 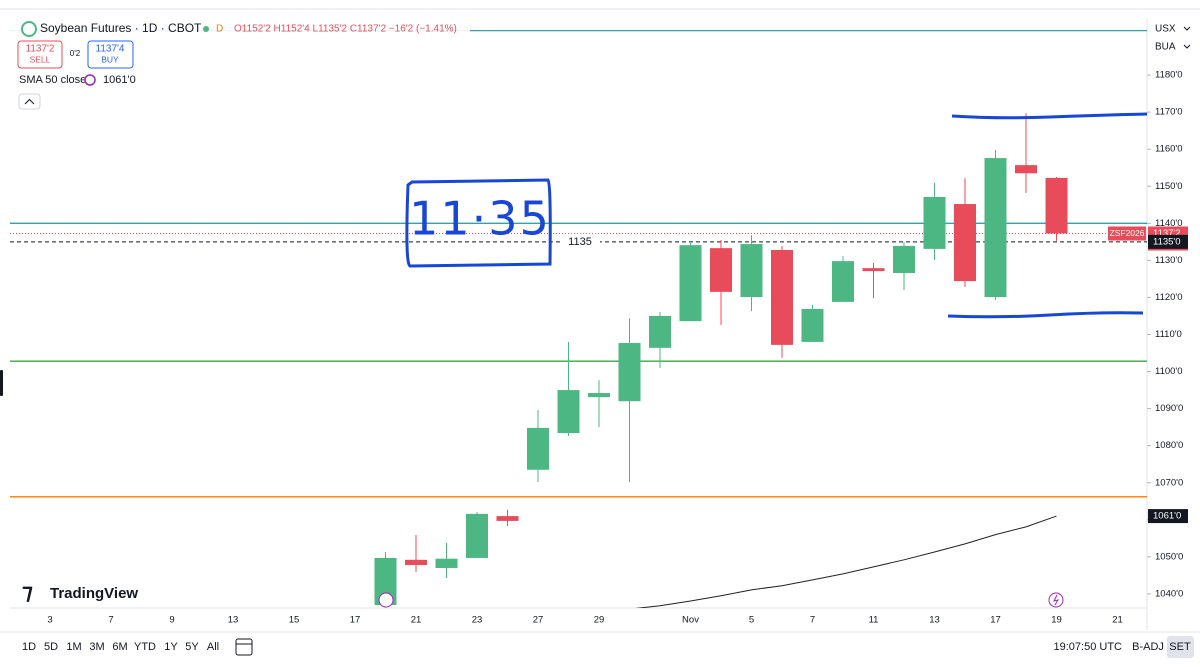 I want to click on y-tick-label: 1150'0, so click(x=1169, y=186).